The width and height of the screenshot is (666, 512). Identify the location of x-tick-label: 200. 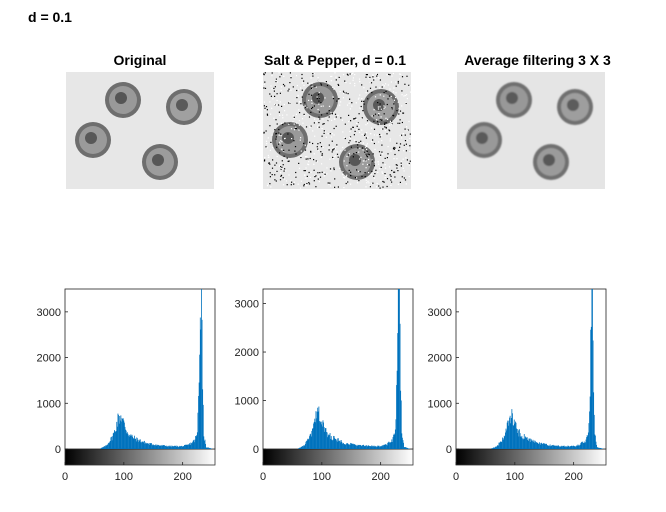
(182, 477).